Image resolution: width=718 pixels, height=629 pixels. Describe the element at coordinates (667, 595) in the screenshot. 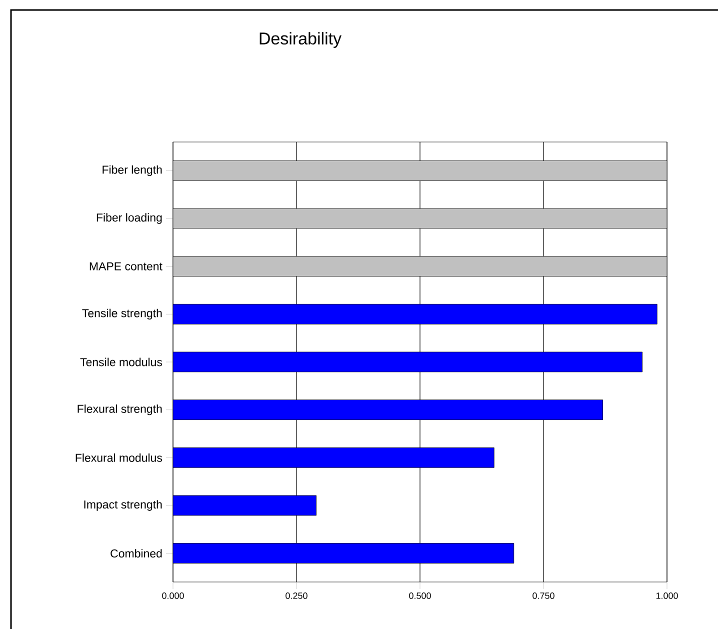

I see `x-tick-label: 1.000` at that location.